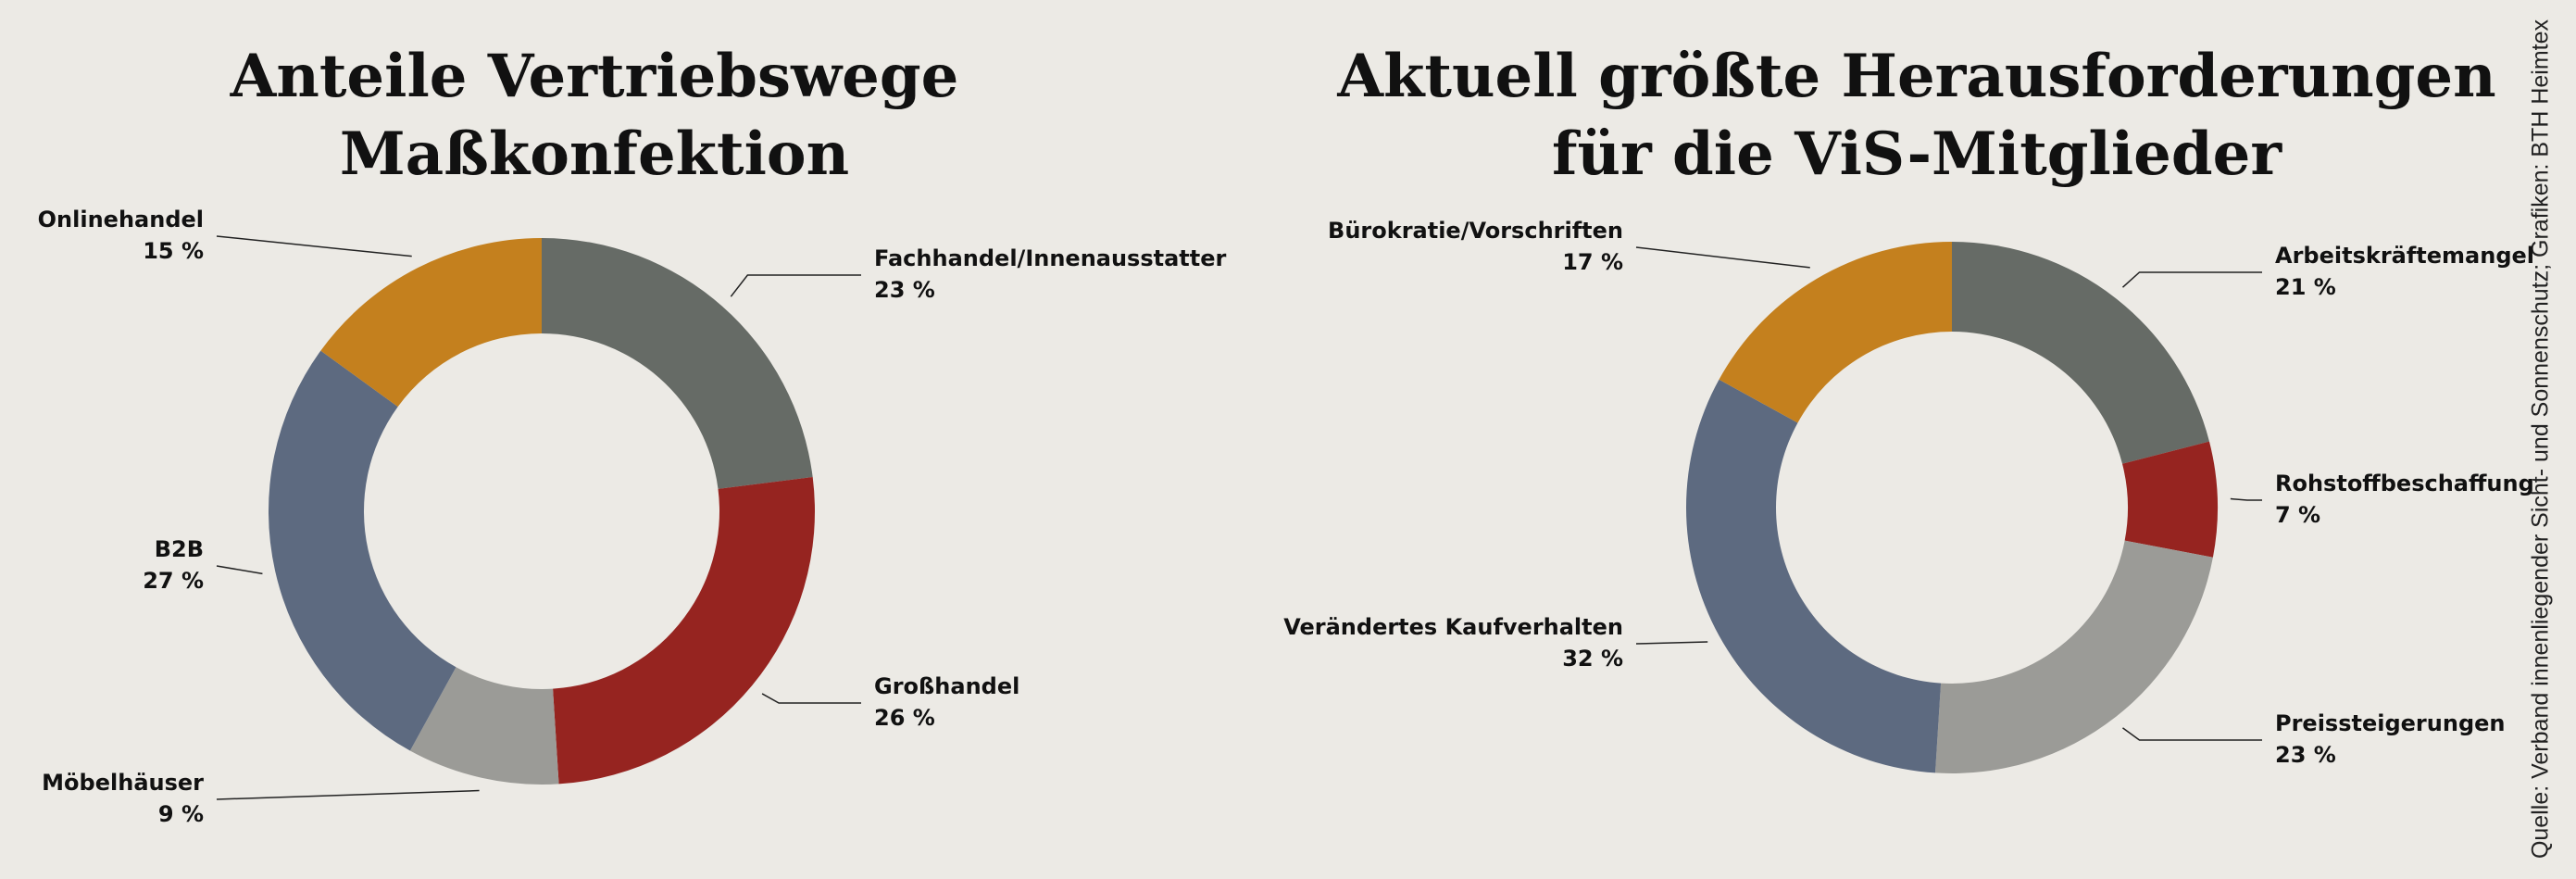  What do you see at coordinates (2297, 515) in the screenshot?
I see `value-label: 7 %` at bounding box center [2297, 515].